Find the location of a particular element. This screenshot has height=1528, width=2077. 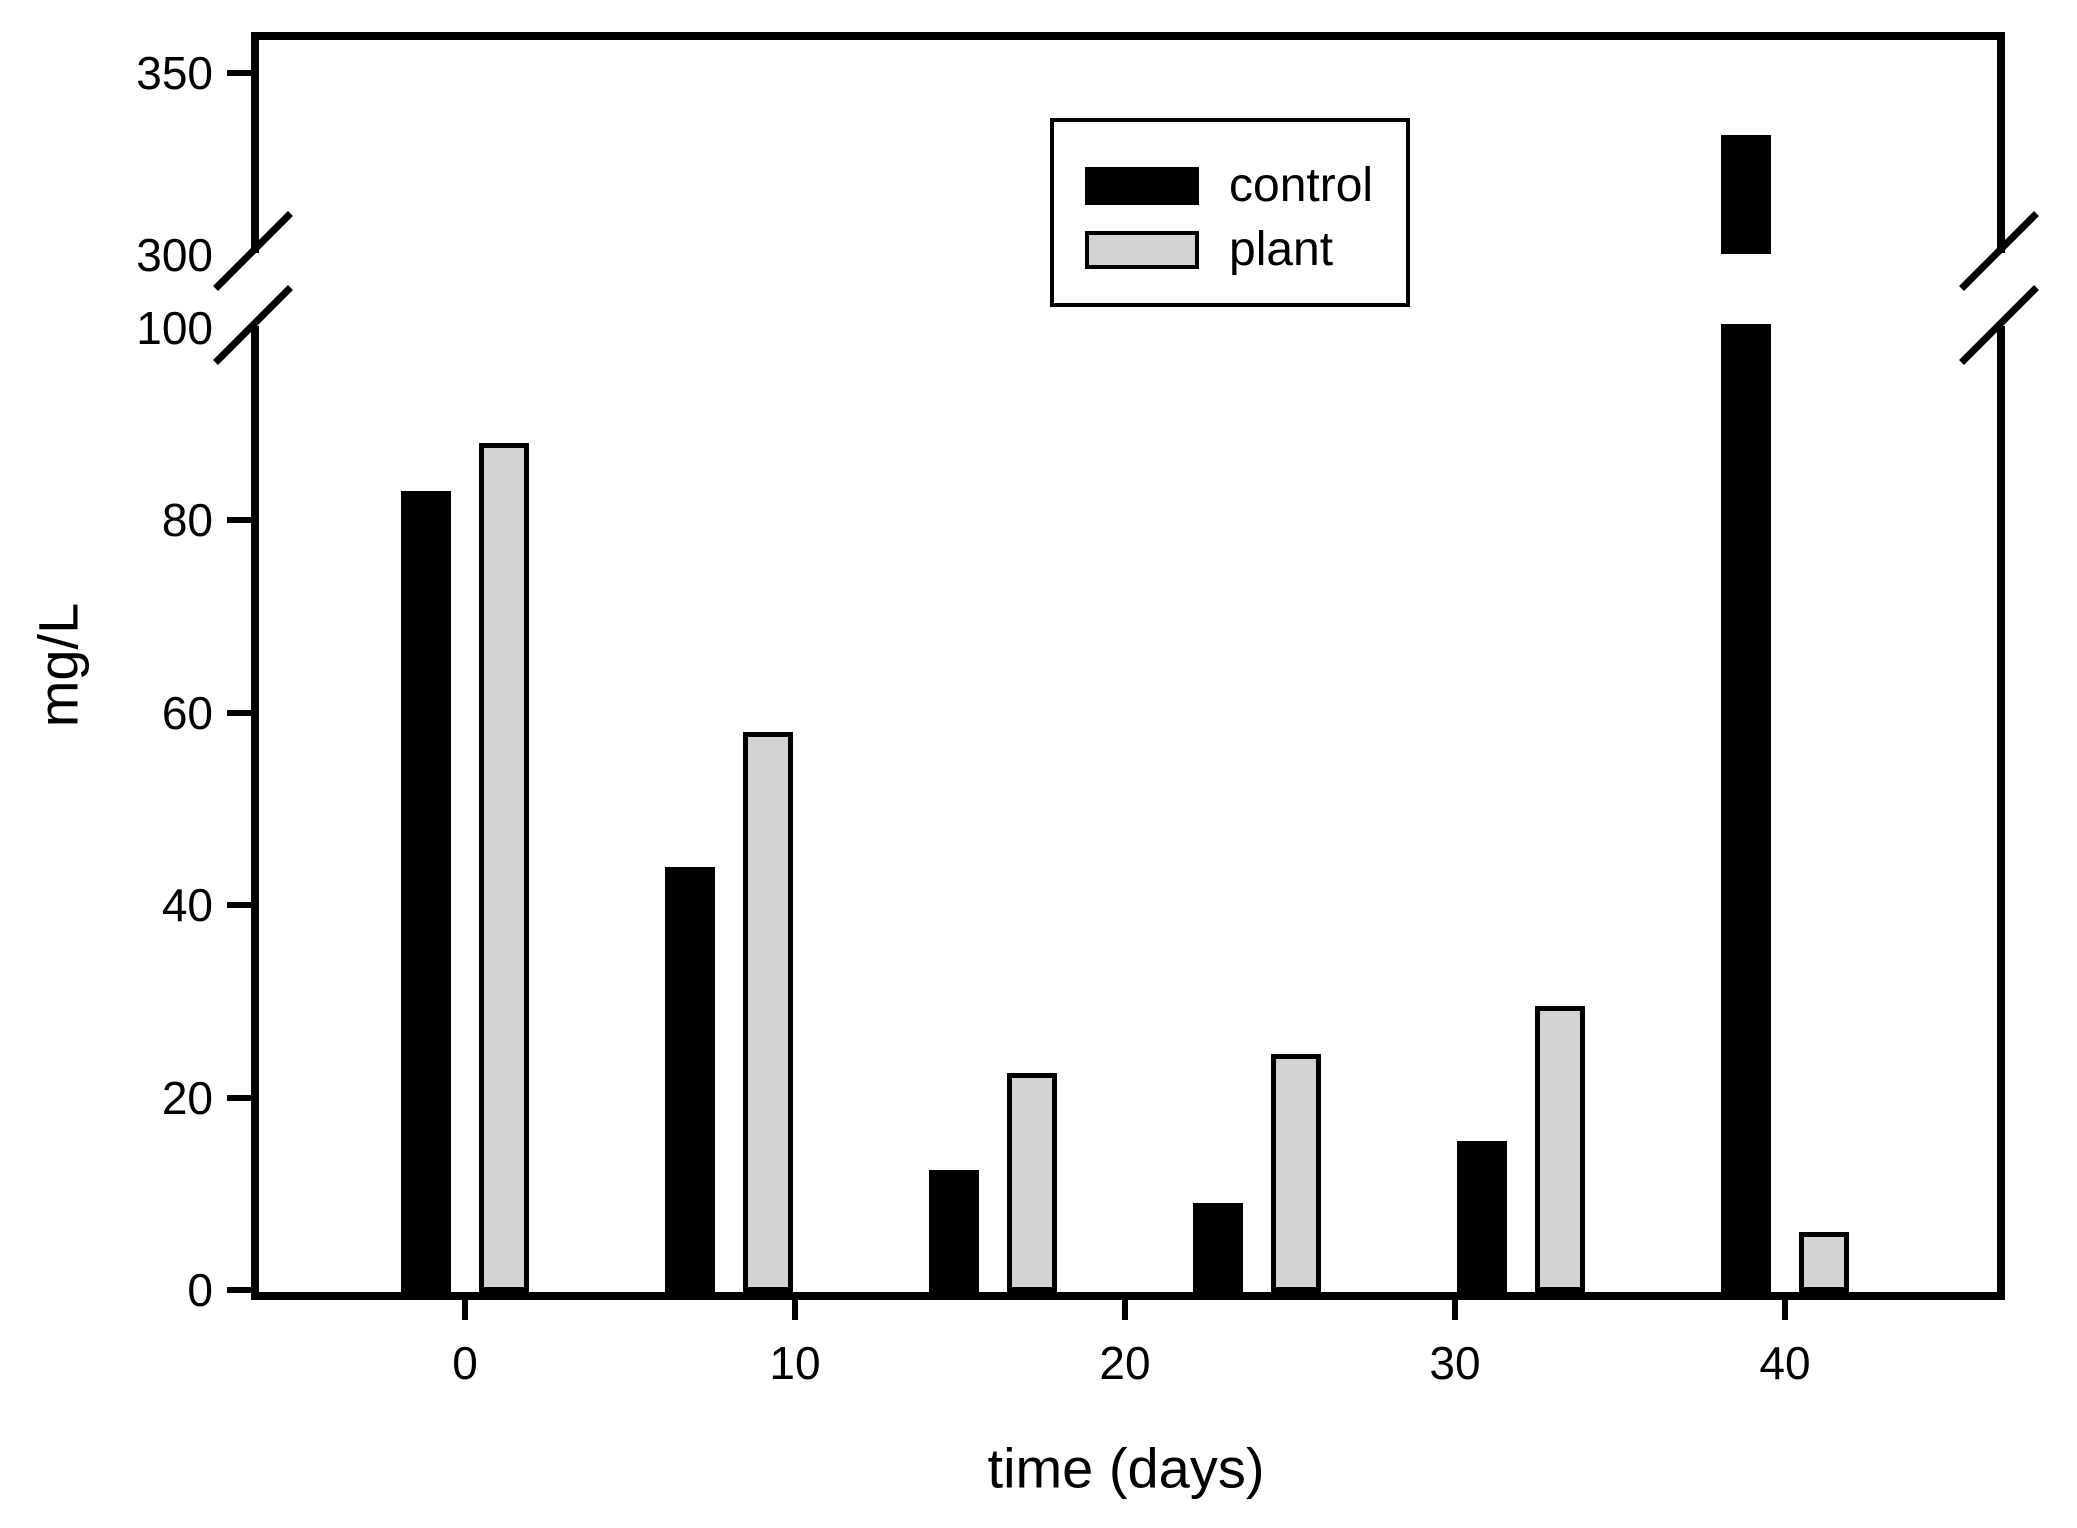

y-tick-label-40: 40 is located at coordinates (187, 905).